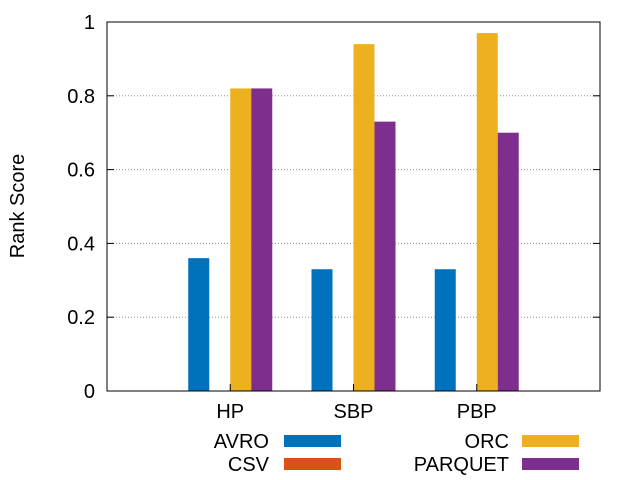 Image resolution: width=640 pixels, height=480 pixels. Describe the element at coordinates (312, 464) in the screenshot. I see `legend-swatch-csv` at that location.